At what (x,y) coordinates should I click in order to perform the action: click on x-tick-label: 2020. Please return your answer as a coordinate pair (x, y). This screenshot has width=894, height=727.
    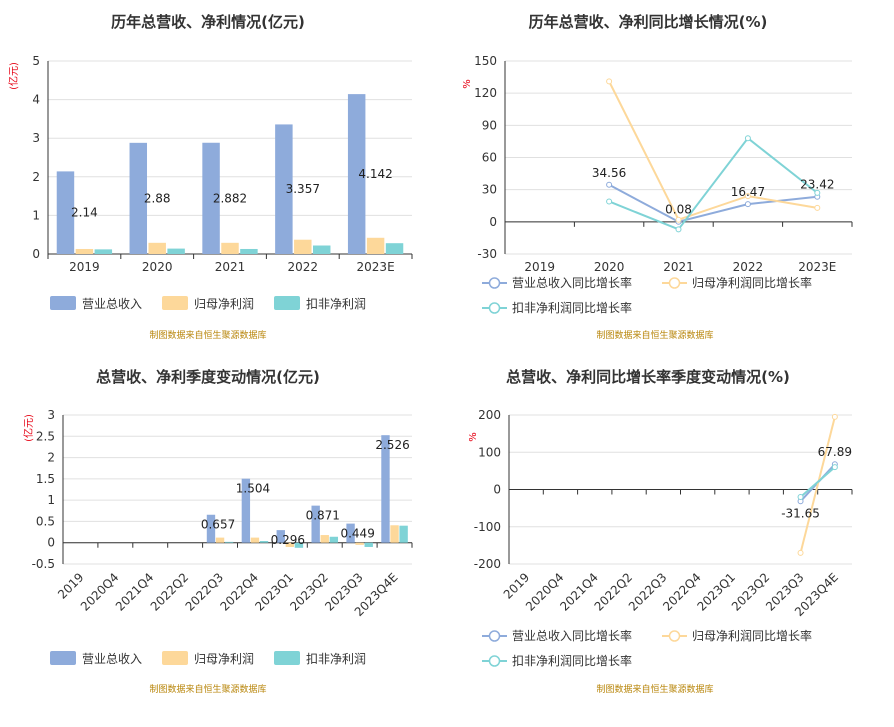
    Looking at the image, I should click on (157, 267).